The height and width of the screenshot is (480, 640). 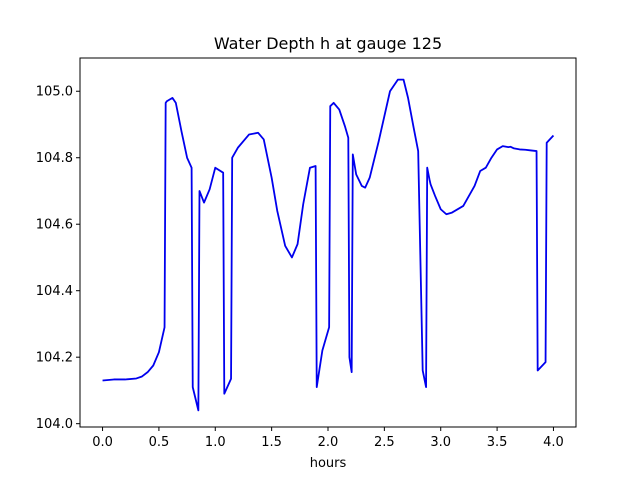 I want to click on x-tick-label: 3.0, so click(x=440, y=442).